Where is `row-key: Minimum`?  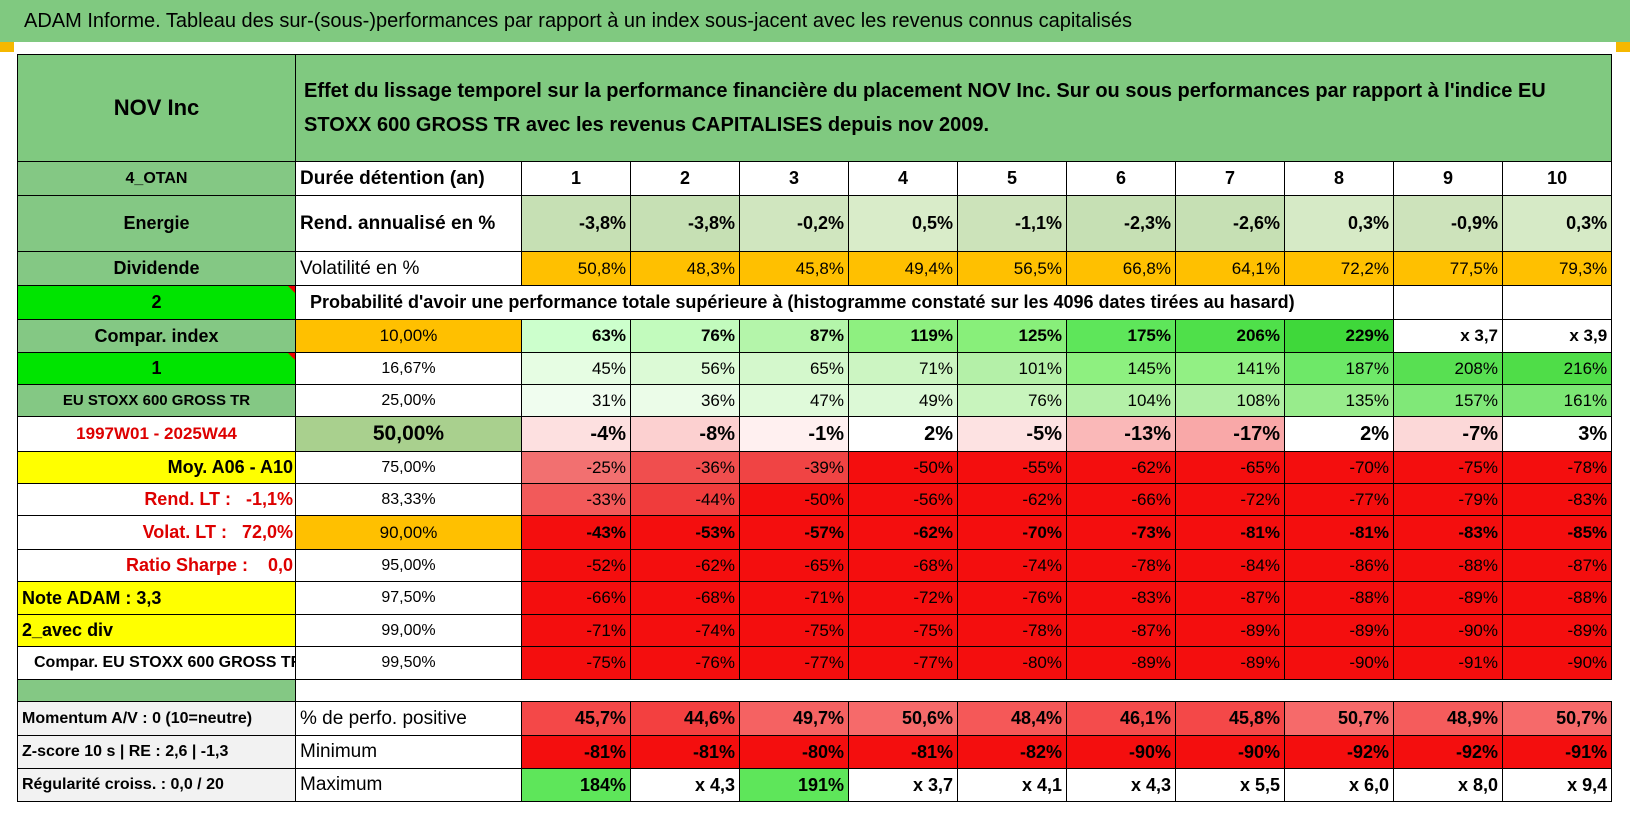 row-key: Minimum is located at coordinates (408, 752).